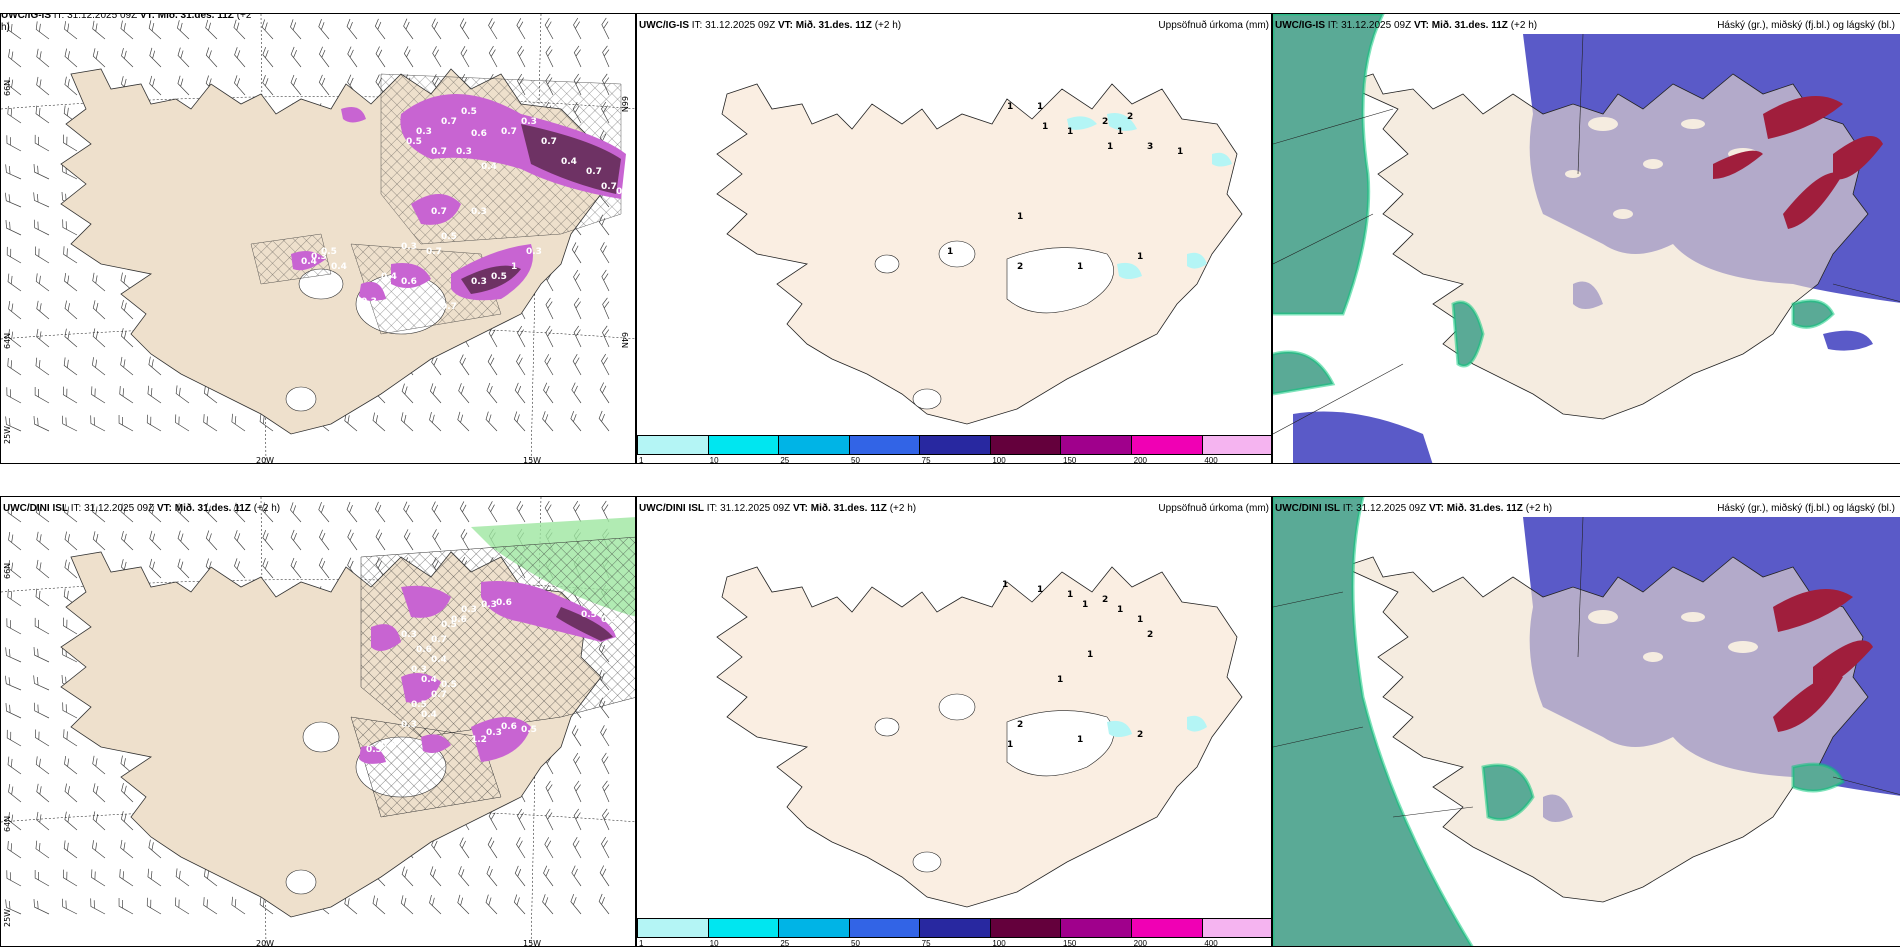  Describe the element at coordinates (979, 254) in the screenshot. I see `iceland-outline` at that location.